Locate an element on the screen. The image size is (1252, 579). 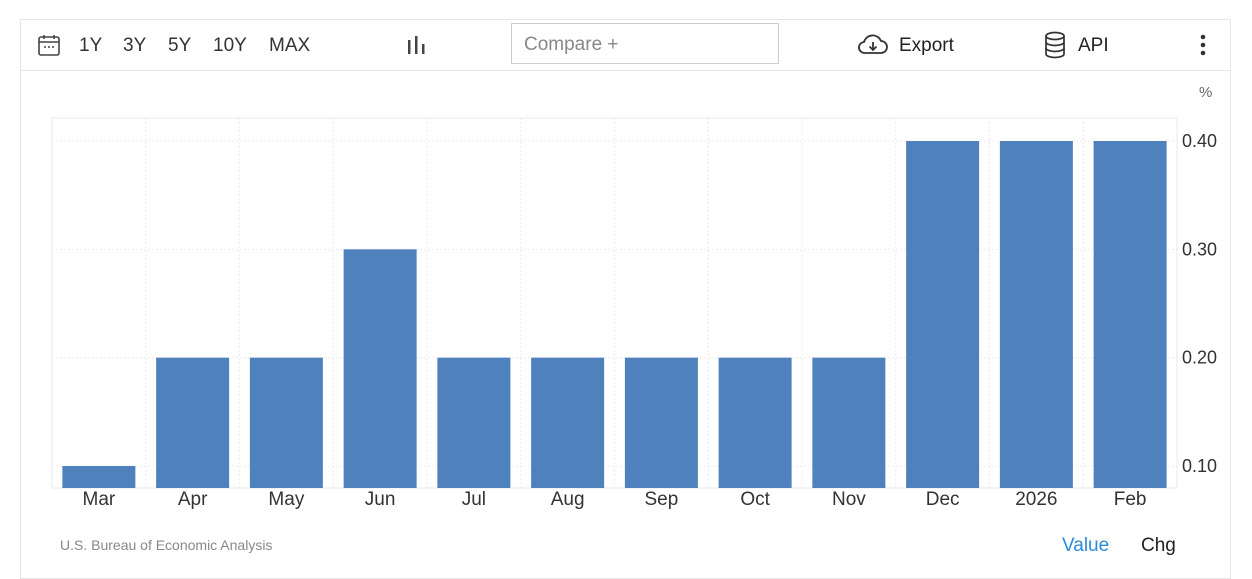
y-axis-unit: % is located at coordinates (1206, 92).